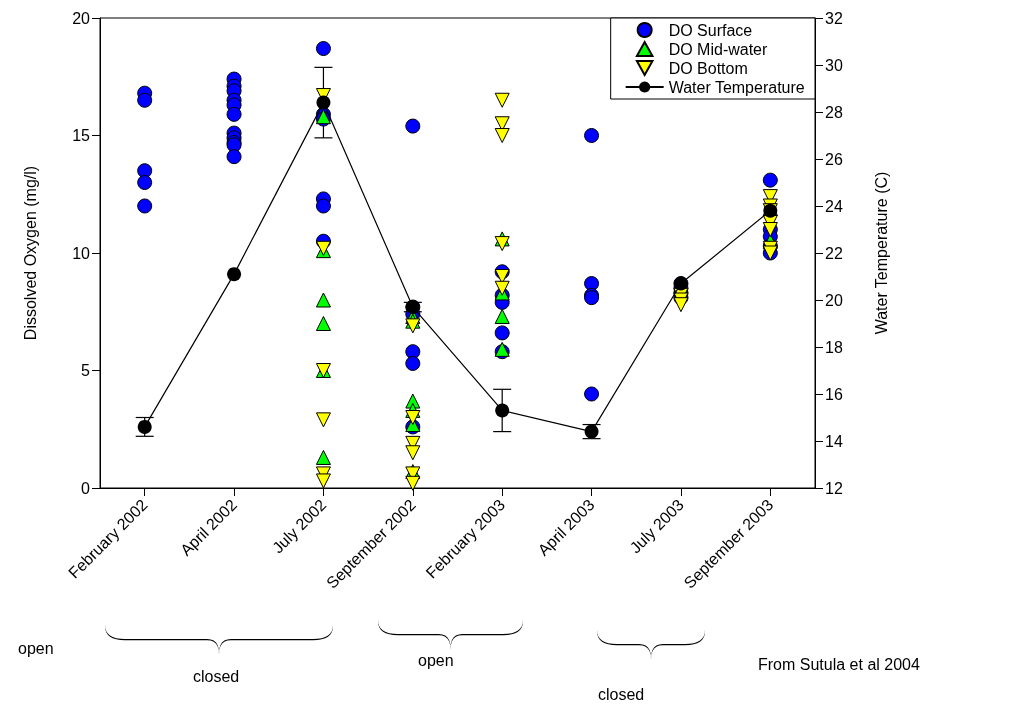  Describe the element at coordinates (834, 394) in the screenshot. I see `y2-tick-label: 16` at that location.